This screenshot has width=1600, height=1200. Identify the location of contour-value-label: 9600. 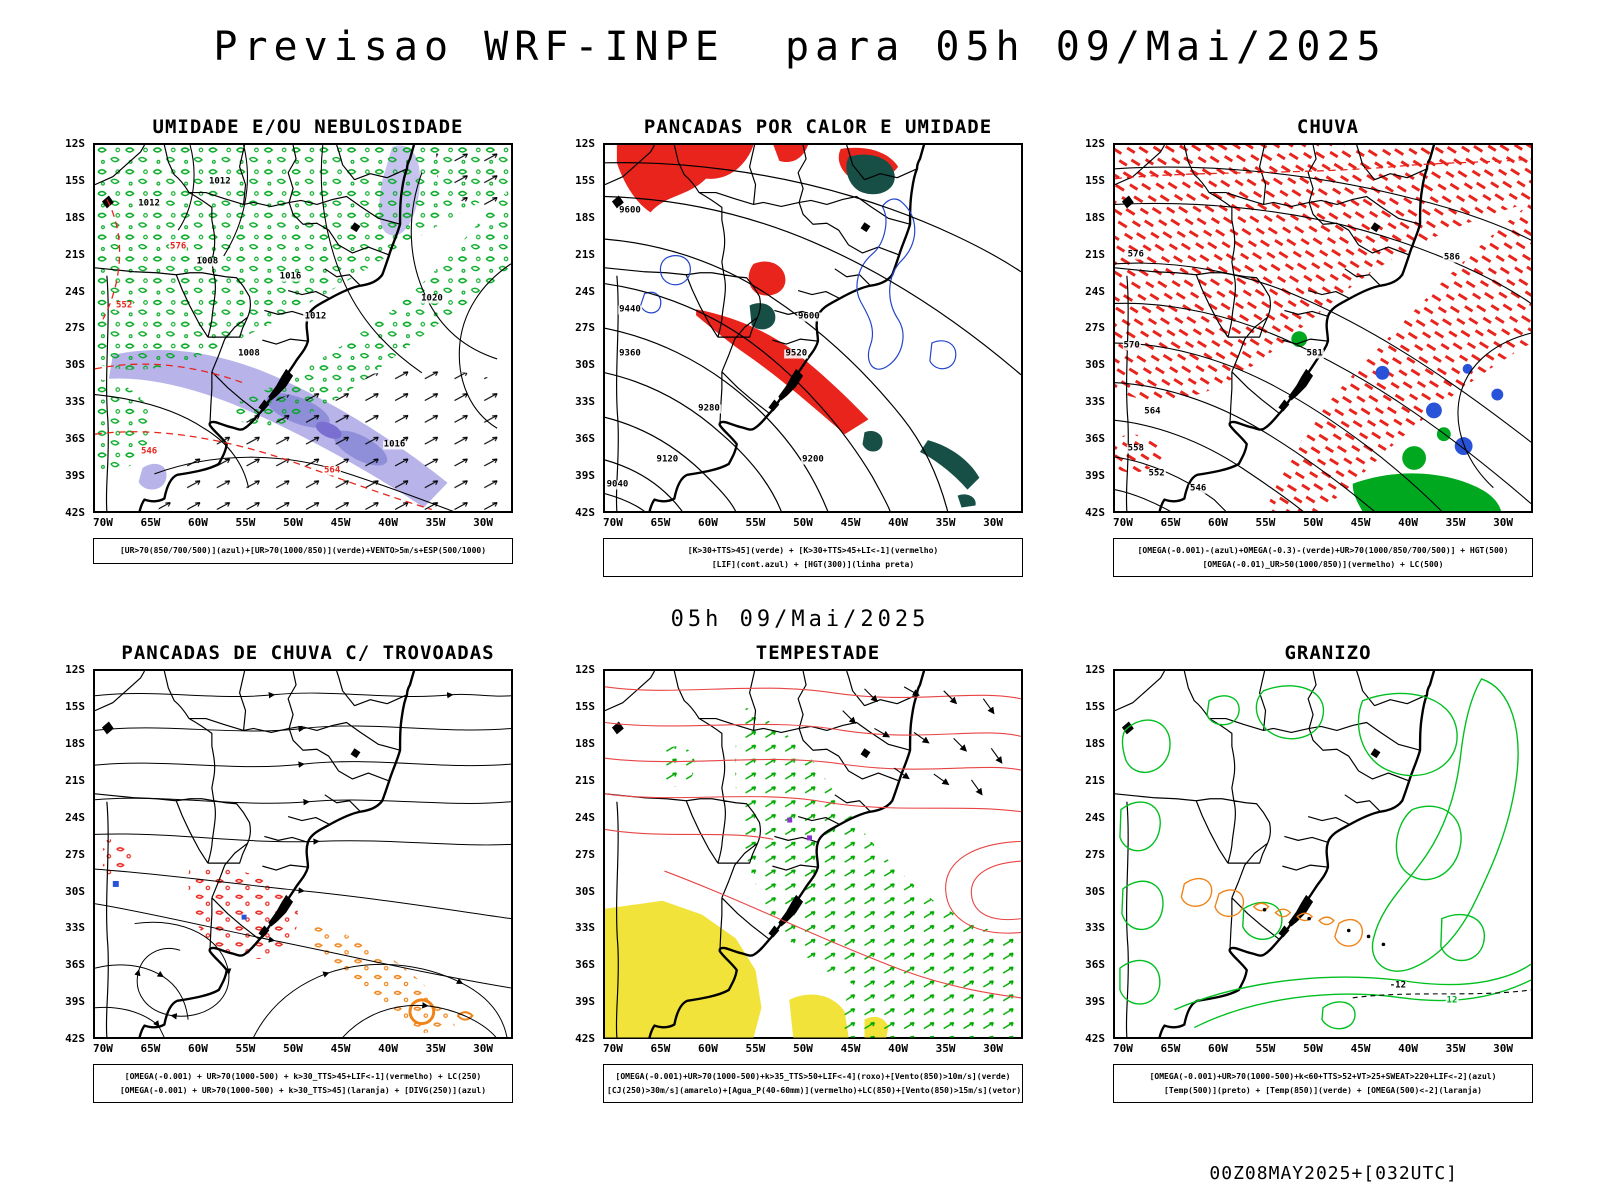
(808, 316).